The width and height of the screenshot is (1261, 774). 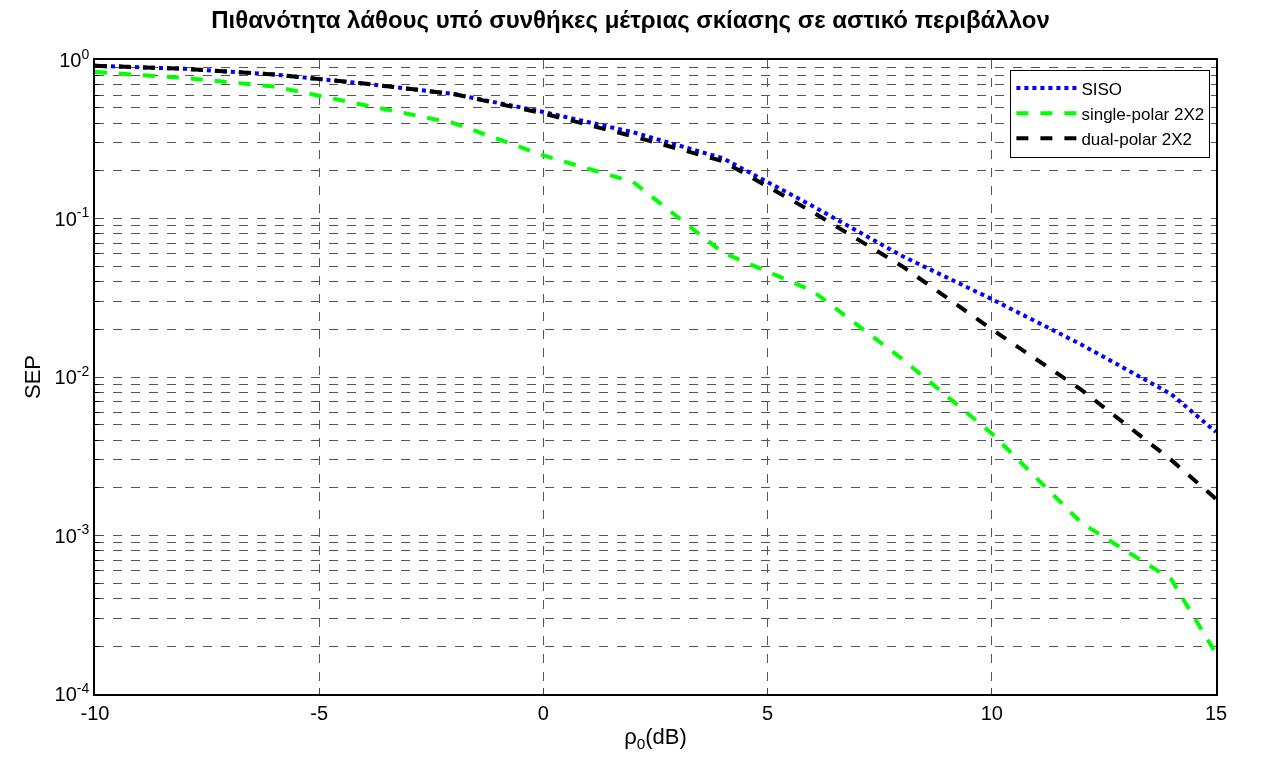 What do you see at coordinates (319, 712) in the screenshot?
I see `x-tick-label: -5` at bounding box center [319, 712].